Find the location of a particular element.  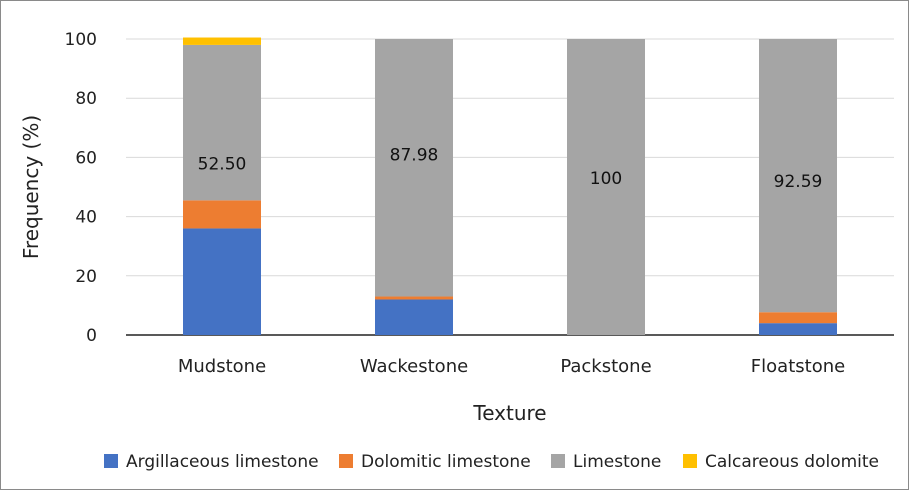

y-tick-labels: 0 20 40 60 80 100 is located at coordinates (81, 188).